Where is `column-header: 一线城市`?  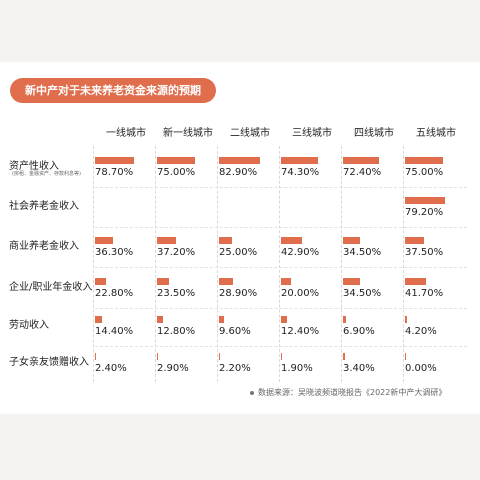
column-header: 一线城市 is located at coordinates (126, 133).